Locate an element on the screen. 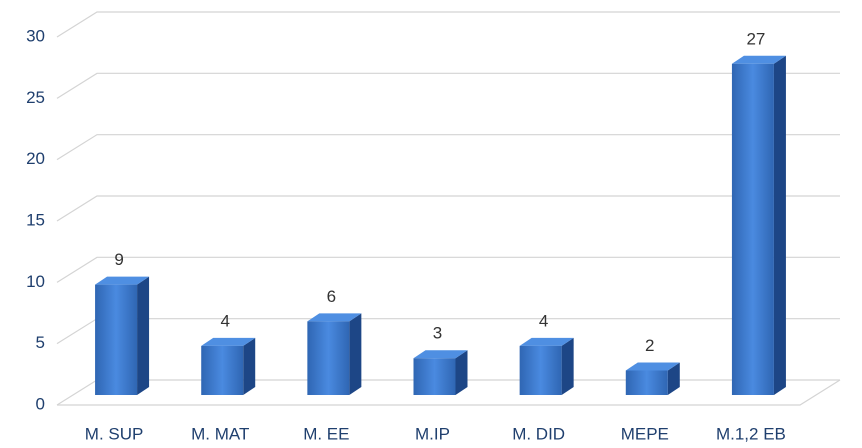 The width and height of the screenshot is (862, 448). y-tick-label: 10 is located at coordinates (35, 281).